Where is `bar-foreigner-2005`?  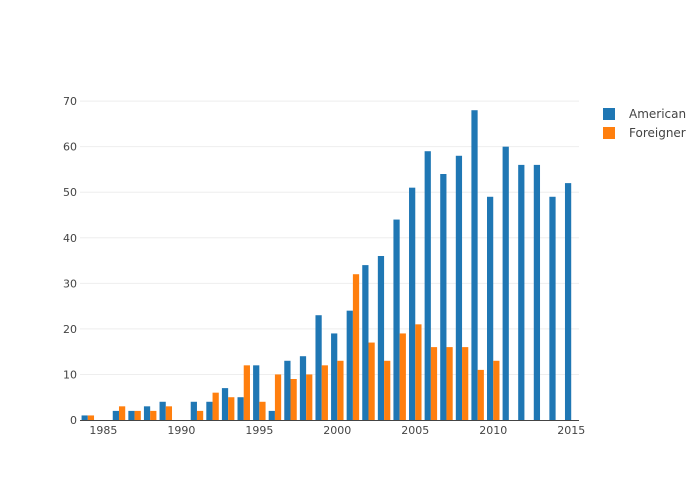 bar-foreigner-2005 is located at coordinates (418, 372).